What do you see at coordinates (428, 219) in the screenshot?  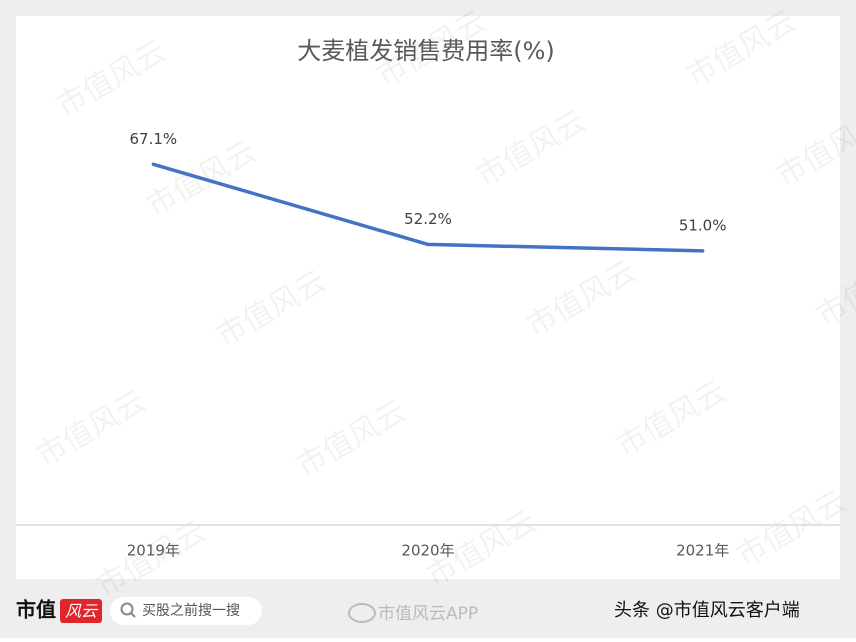 I see `data-label: 52.2%` at bounding box center [428, 219].